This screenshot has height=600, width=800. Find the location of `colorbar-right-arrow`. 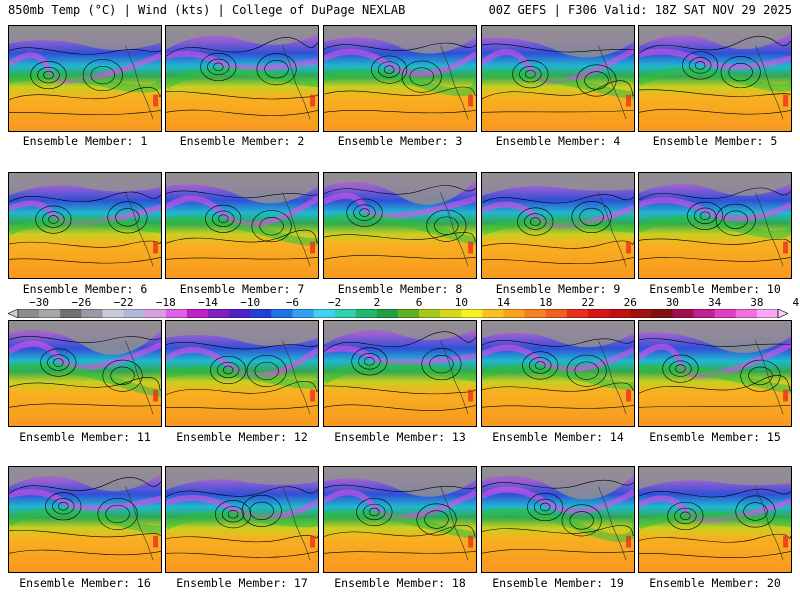

colorbar-right-arrow is located at coordinates (782, 313).